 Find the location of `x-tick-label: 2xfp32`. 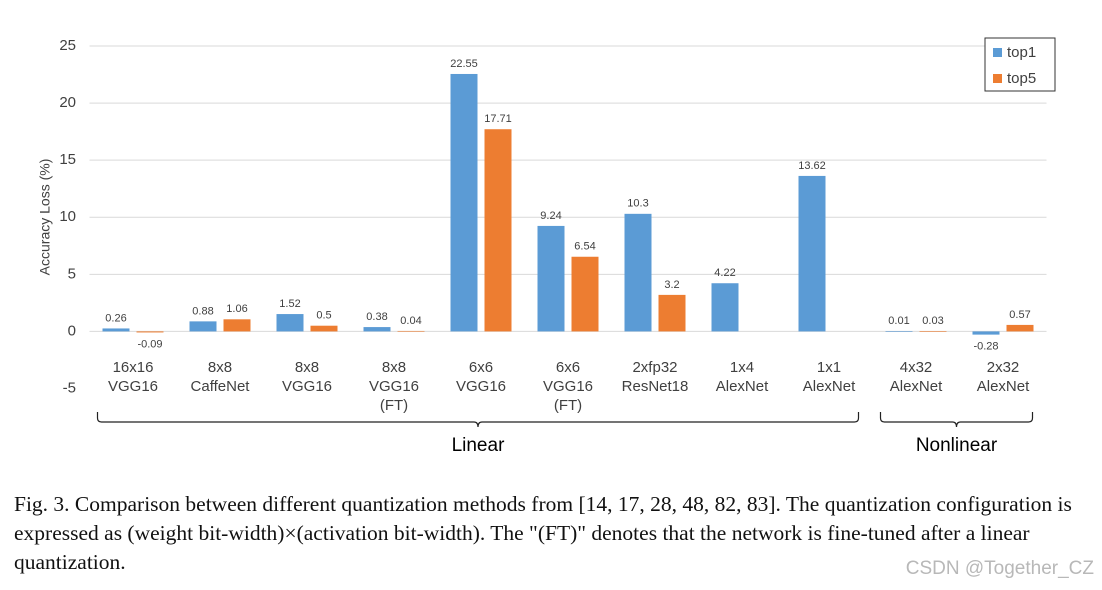

x-tick-label: 2xfp32 is located at coordinates (654, 367).